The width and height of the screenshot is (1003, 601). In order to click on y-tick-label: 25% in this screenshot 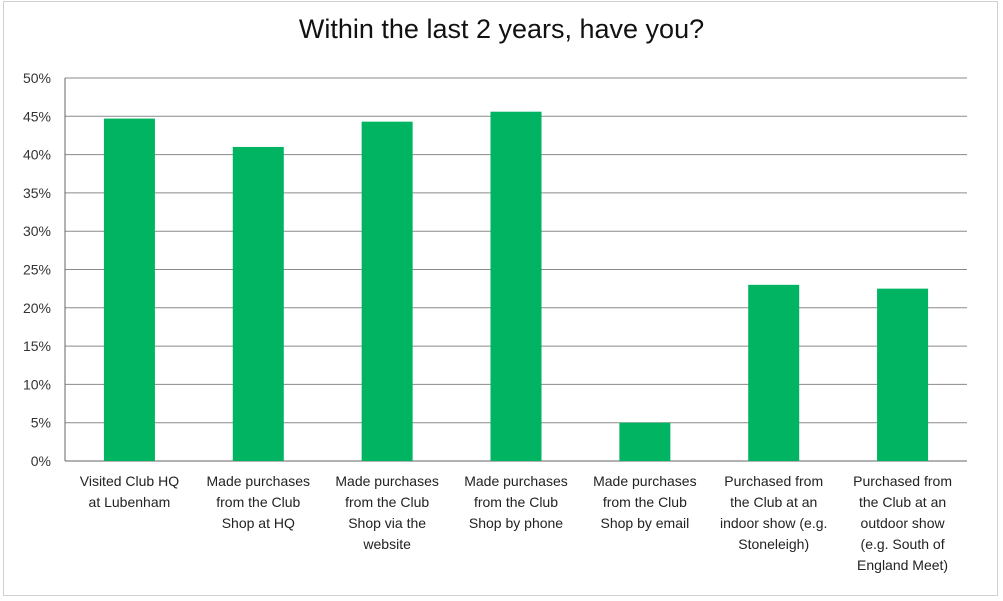, I will do `click(37, 270)`.